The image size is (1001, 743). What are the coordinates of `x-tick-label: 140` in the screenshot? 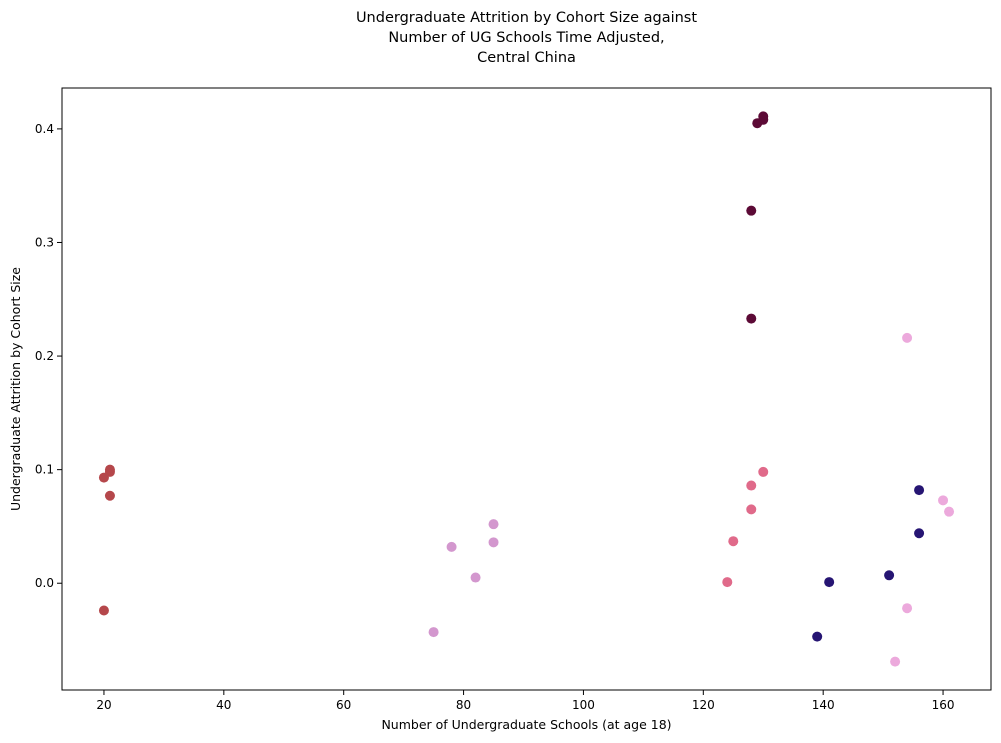 It's located at (823, 705).